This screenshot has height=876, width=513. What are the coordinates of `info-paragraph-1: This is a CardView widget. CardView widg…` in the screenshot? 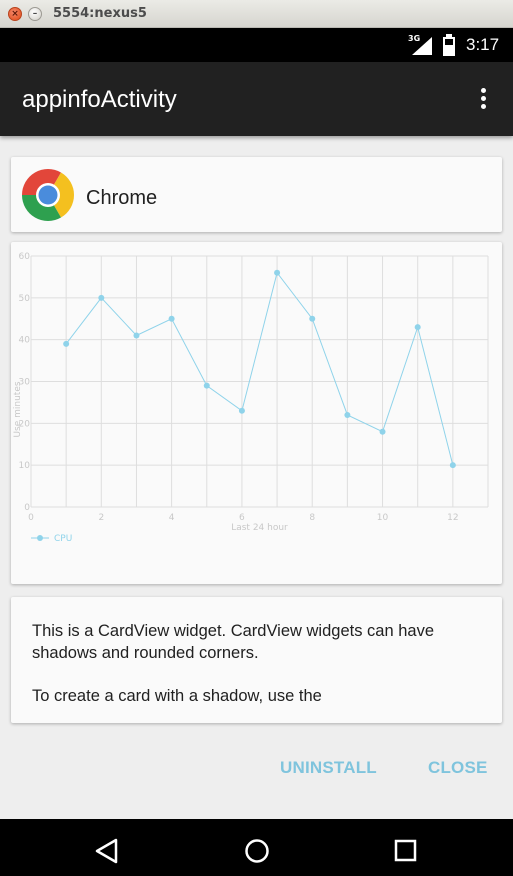 It's located at (233, 642).